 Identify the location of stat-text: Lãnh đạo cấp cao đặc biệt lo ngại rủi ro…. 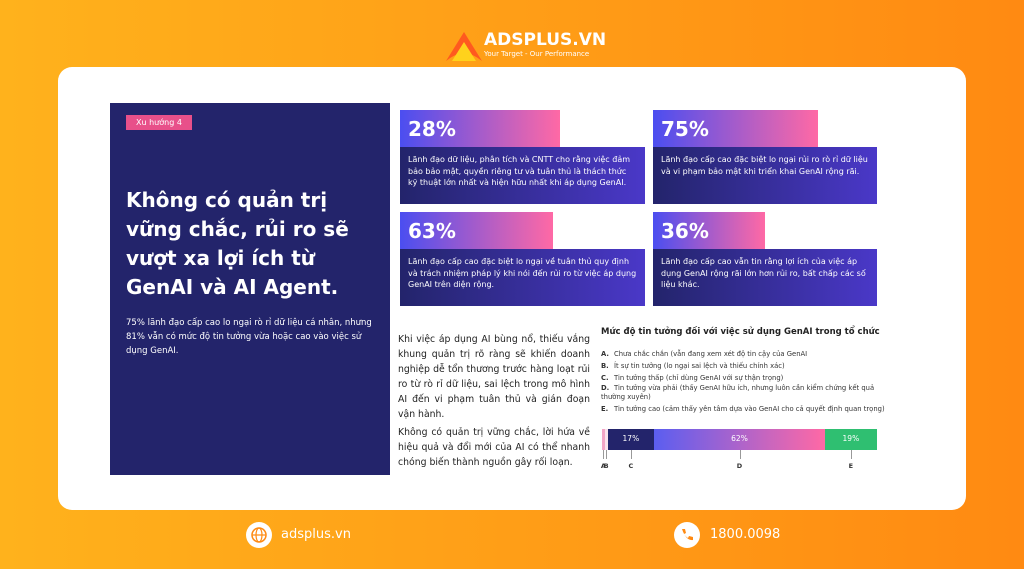
(765, 175).